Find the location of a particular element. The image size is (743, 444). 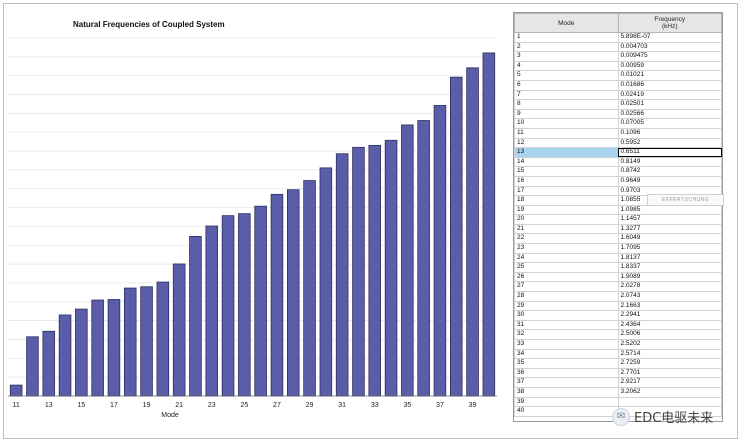

table-row: 12 0.5952 is located at coordinates (618, 143).